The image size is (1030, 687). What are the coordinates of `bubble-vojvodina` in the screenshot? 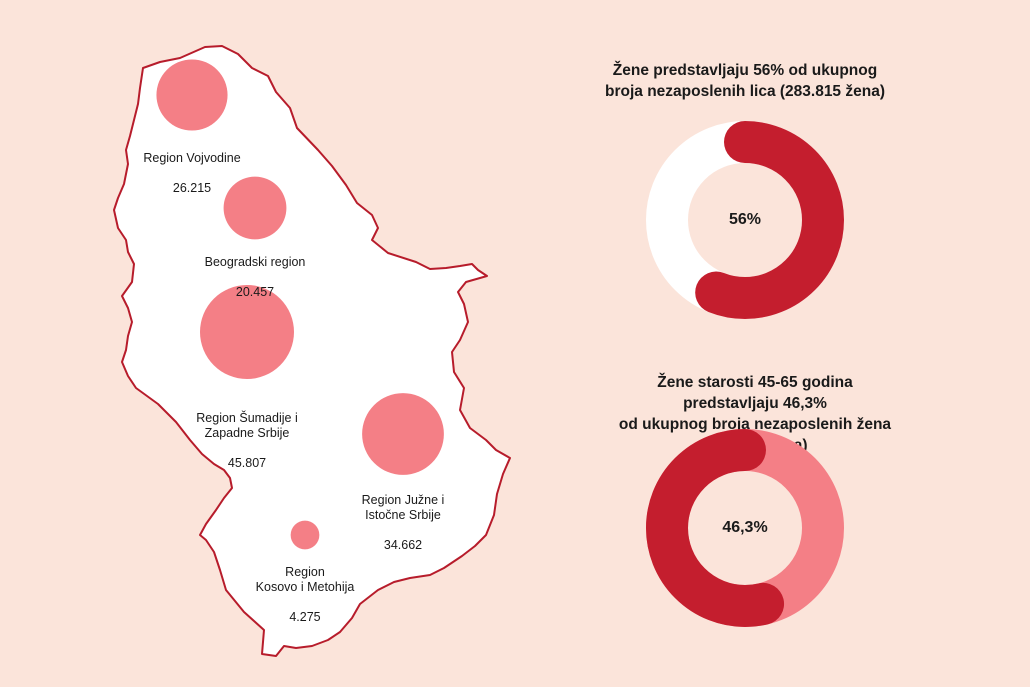 It's located at (192, 95).